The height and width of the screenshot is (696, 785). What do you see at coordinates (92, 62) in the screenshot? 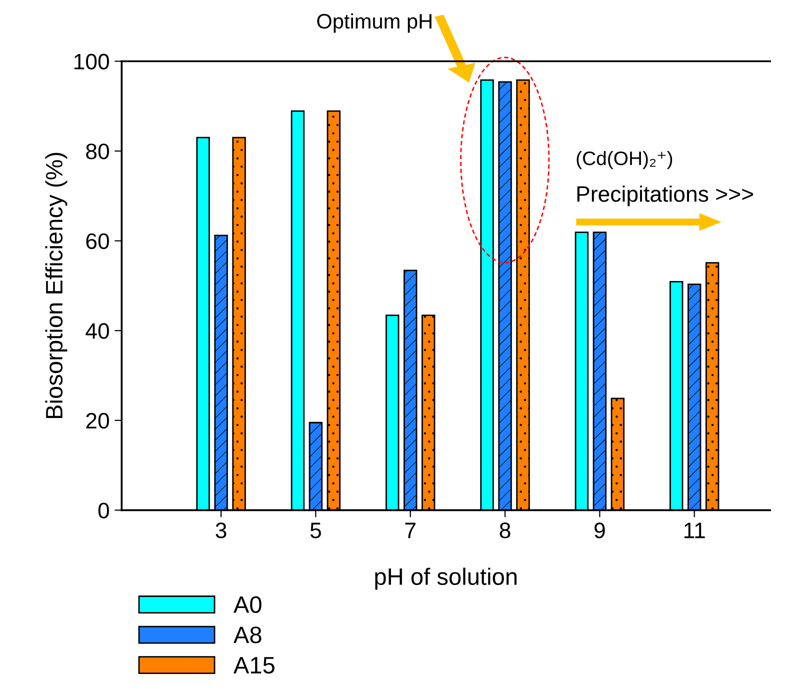
I see `y-tick-label: 100` at bounding box center [92, 62].